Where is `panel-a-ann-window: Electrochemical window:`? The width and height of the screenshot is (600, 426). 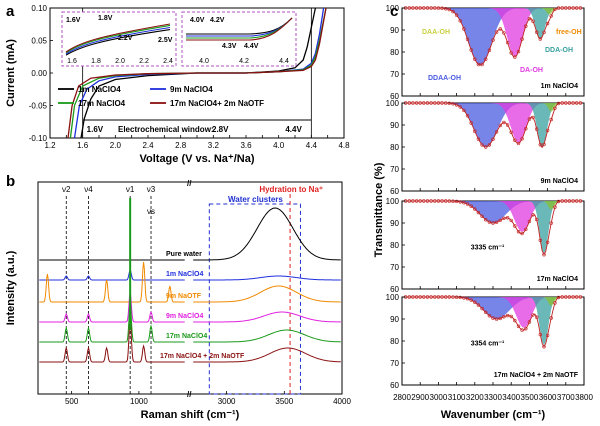
panel-a-ann-window: Electrochemical window: is located at coordinates (166, 129).